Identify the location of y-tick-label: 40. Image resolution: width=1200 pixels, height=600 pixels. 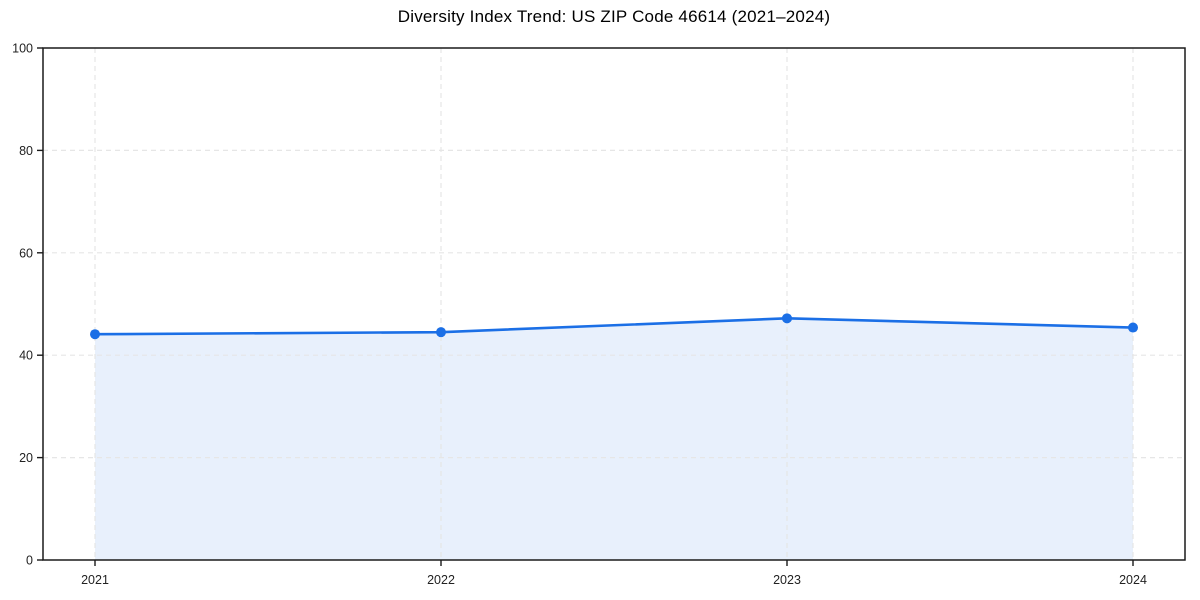
(26, 356).